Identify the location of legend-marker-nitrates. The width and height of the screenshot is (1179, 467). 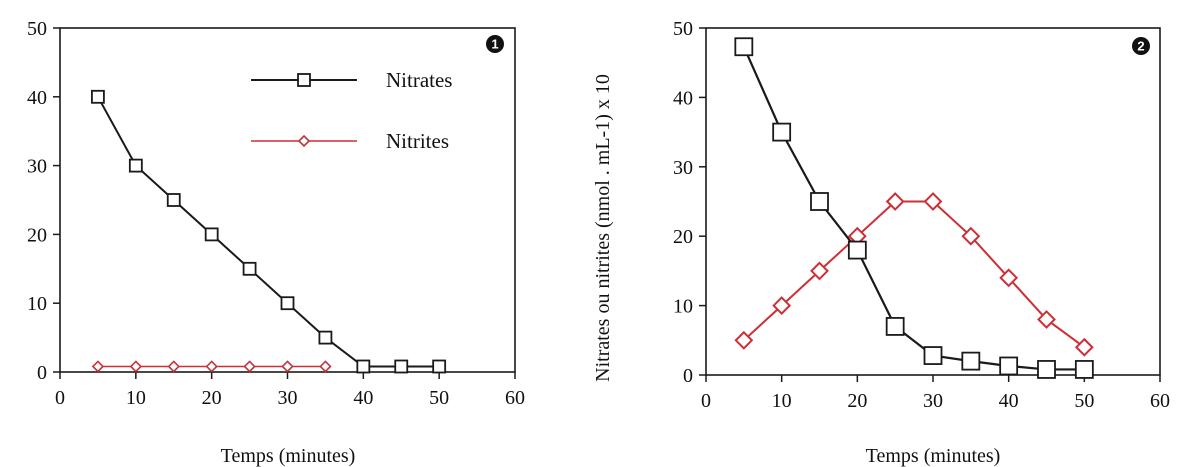
(304, 80).